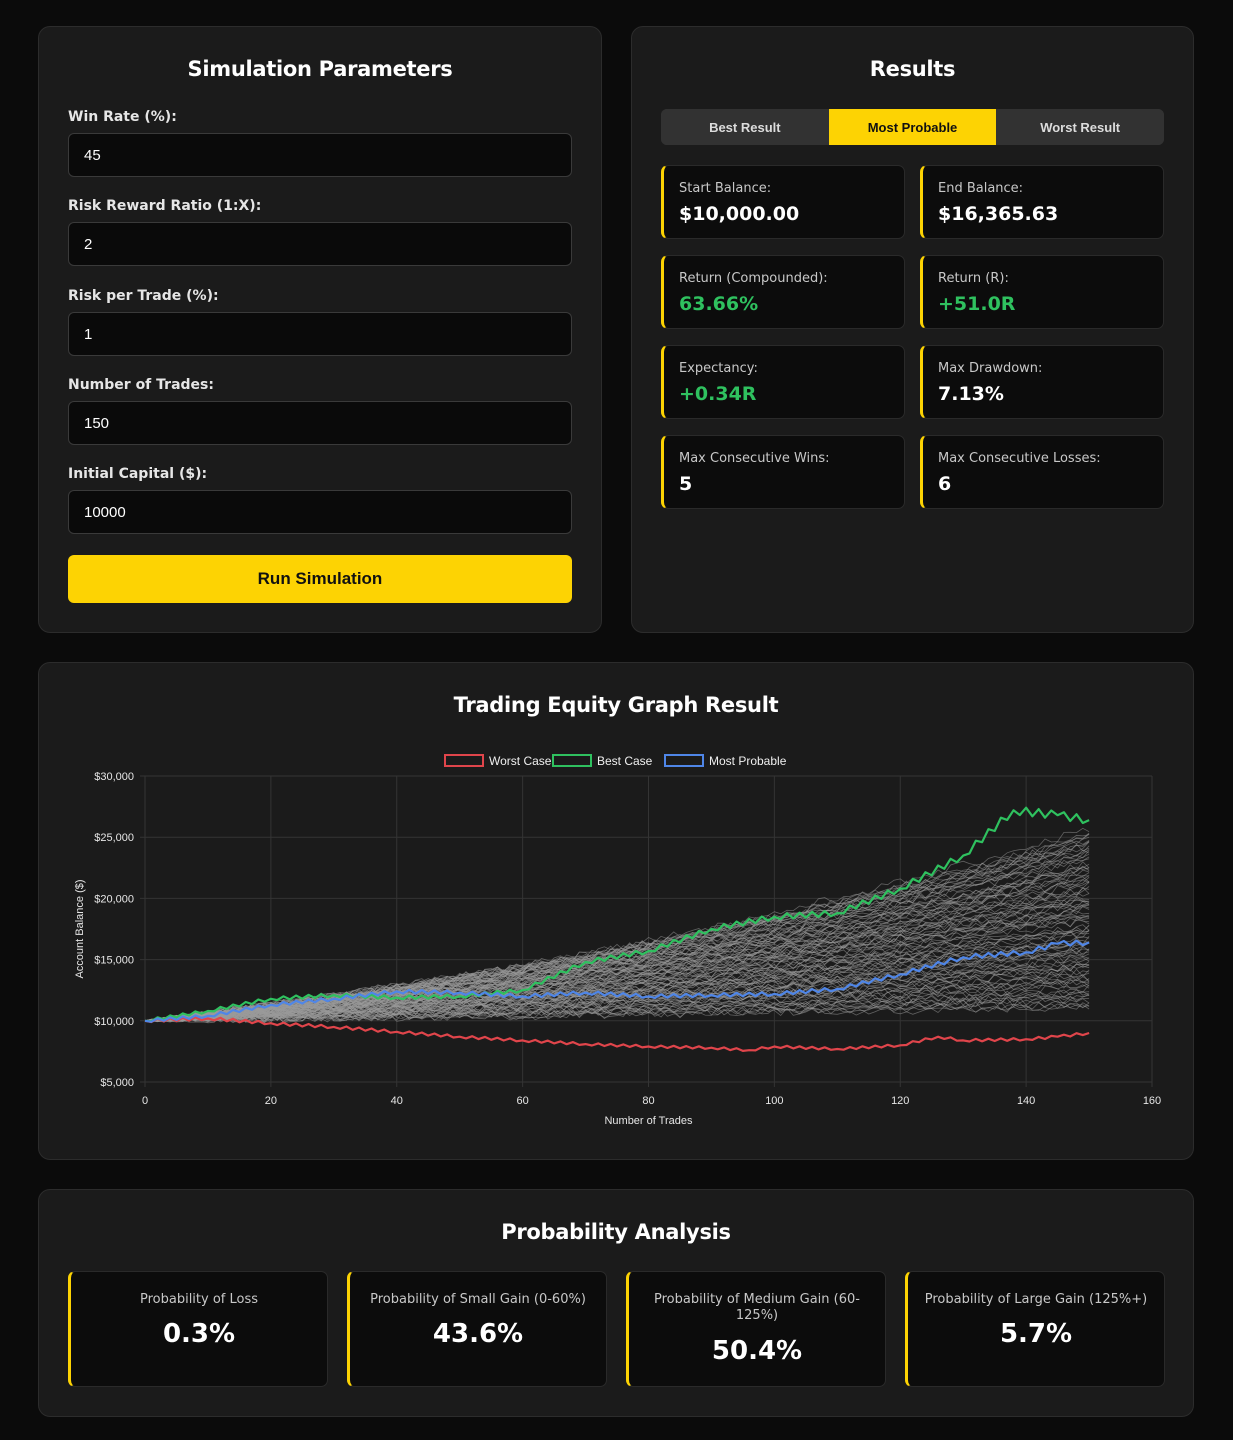 This screenshot has height=1440, width=1233. What do you see at coordinates (616, 705) in the screenshot?
I see `chart-title: Trading Equity Graph Result` at bounding box center [616, 705].